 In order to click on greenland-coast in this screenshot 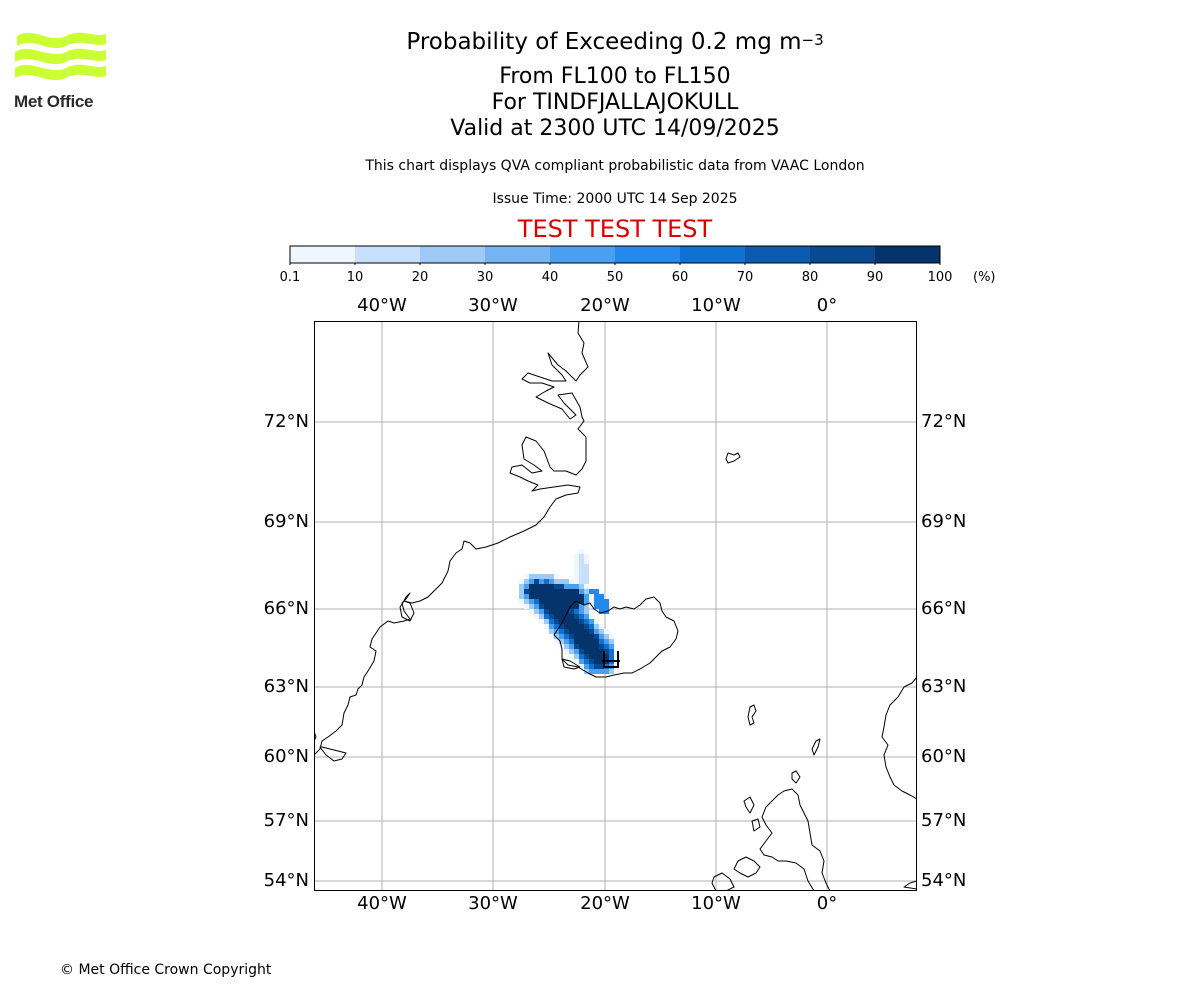, I will do `click(451, 538)`.